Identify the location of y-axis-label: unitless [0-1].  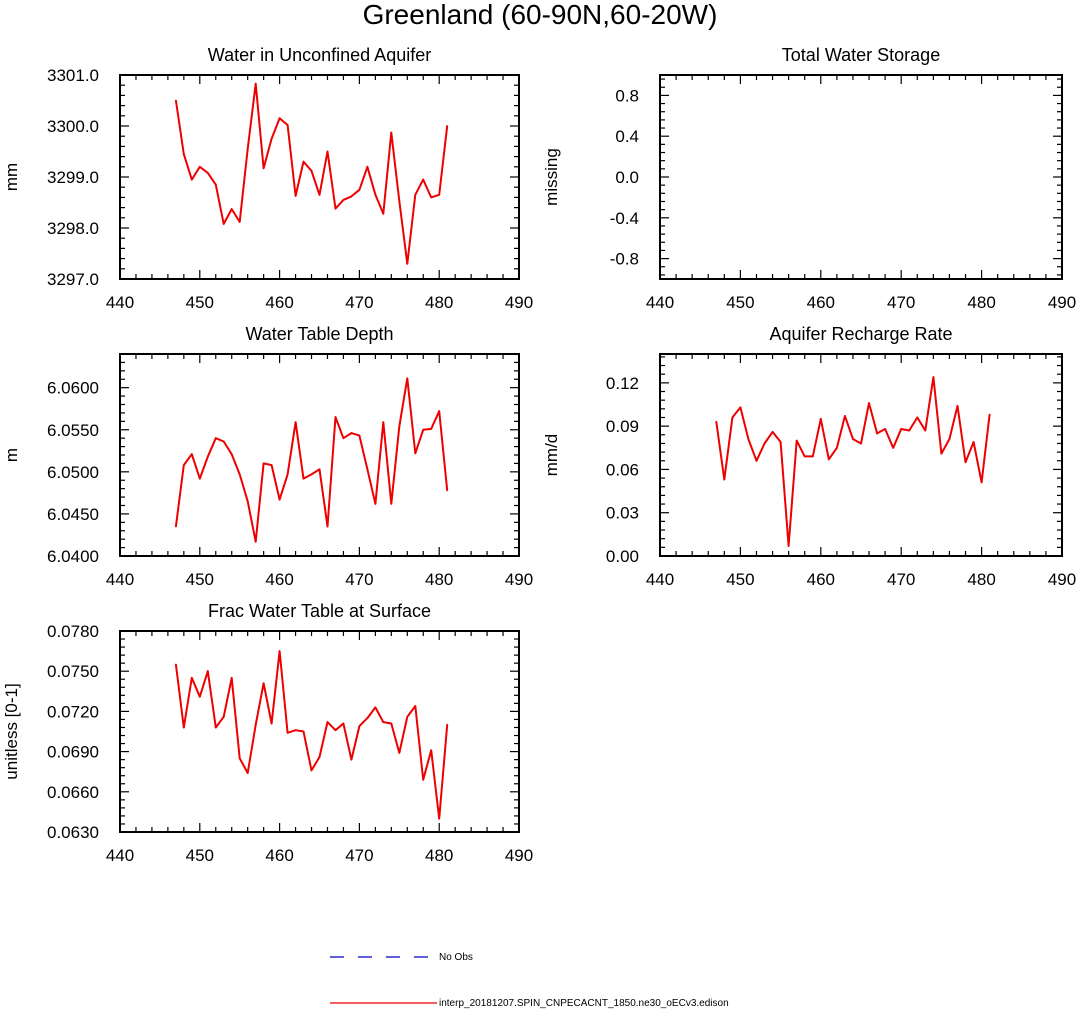
(11, 731).